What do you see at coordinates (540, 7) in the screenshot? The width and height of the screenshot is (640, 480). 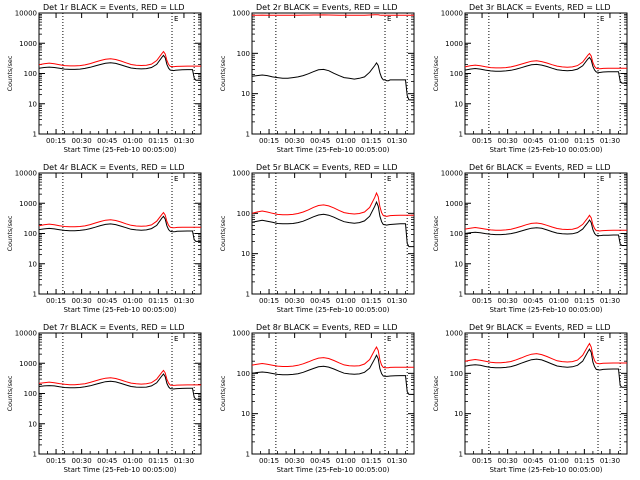 I see `panel-title: Det 3r BLACK = Events, RED = LLD` at bounding box center [540, 7].